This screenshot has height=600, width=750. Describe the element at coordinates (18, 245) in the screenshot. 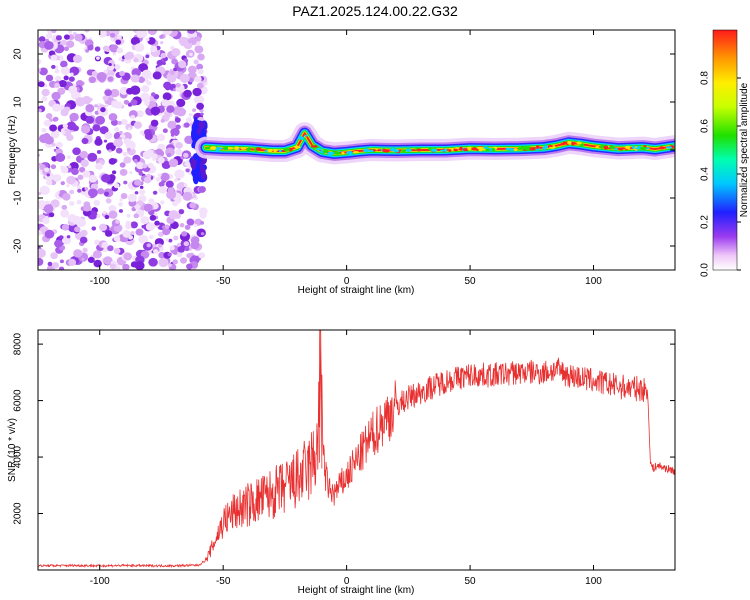

I see `y-tick-label: -20` at that location.